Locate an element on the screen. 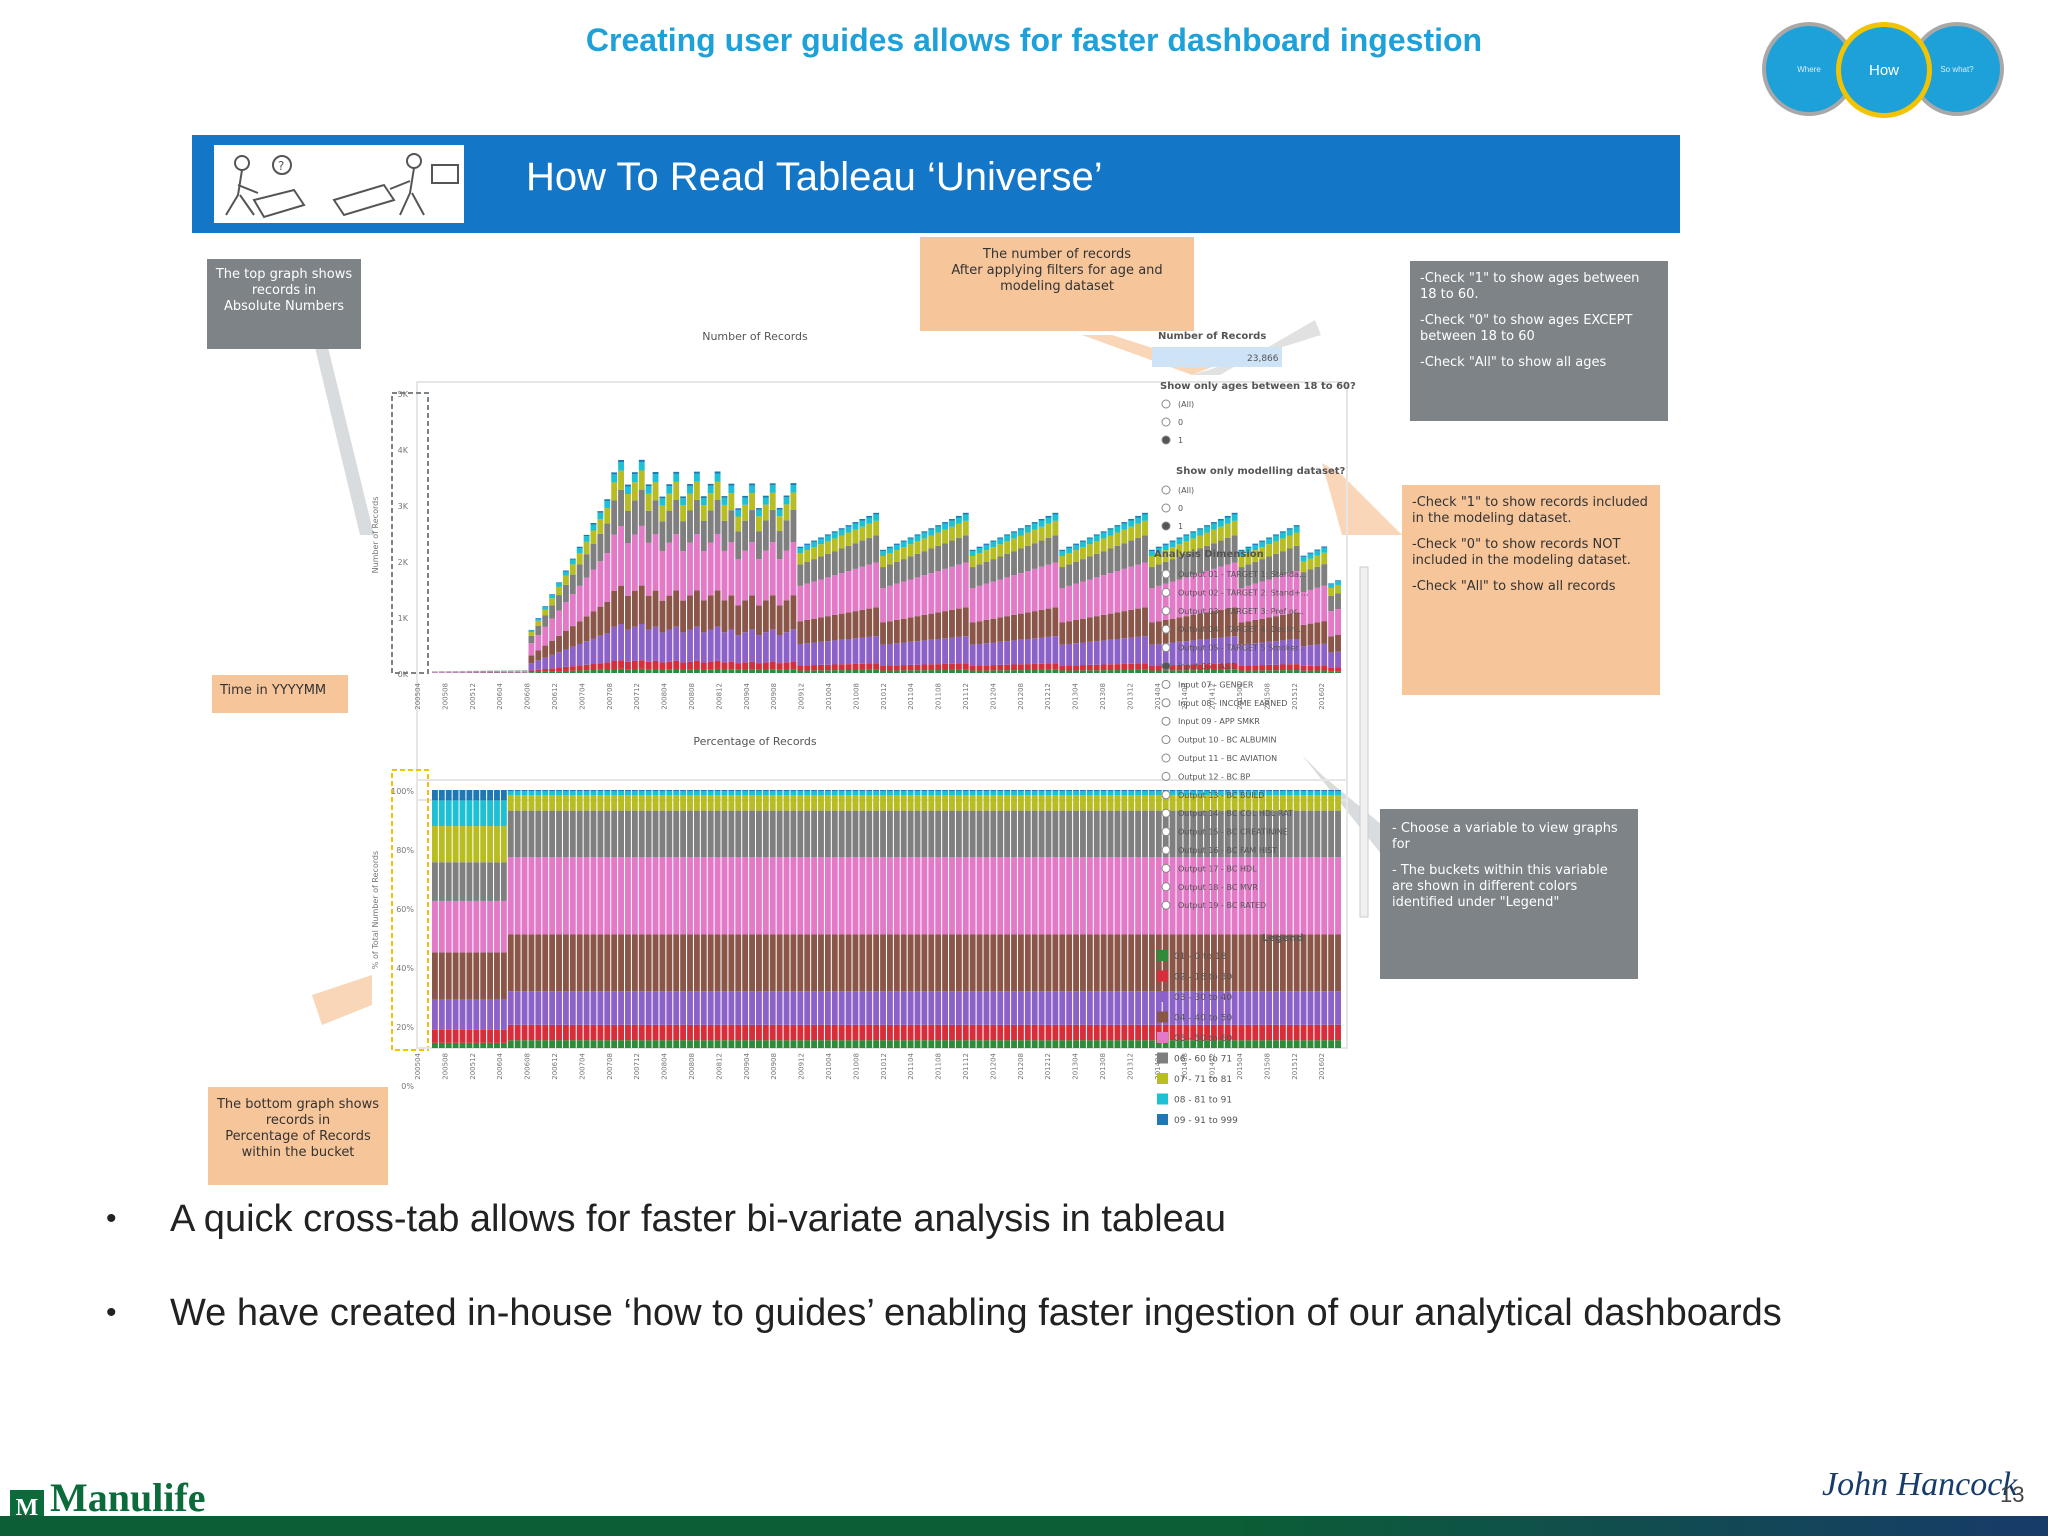 The height and width of the screenshot is (1536, 2048). x-tick-label: 200704 is located at coordinates (582, 1065).